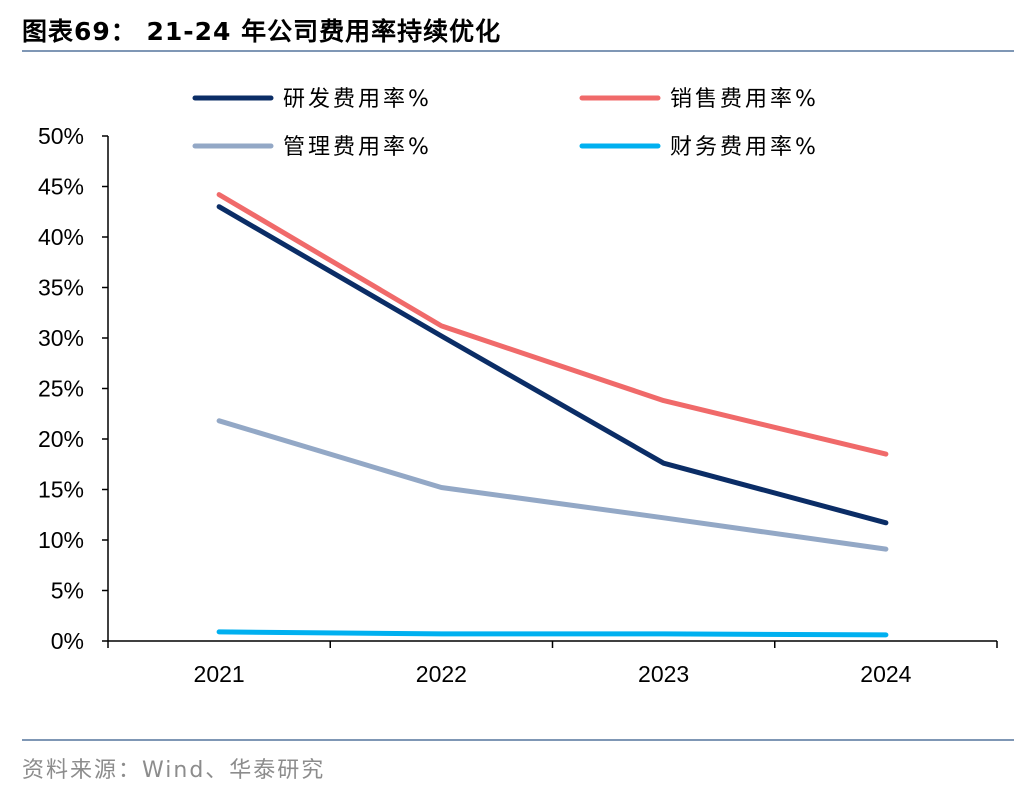 This screenshot has width=1036, height=792. What do you see at coordinates (357, 99) in the screenshot?
I see `legend-label: 研发费用率%` at bounding box center [357, 99].